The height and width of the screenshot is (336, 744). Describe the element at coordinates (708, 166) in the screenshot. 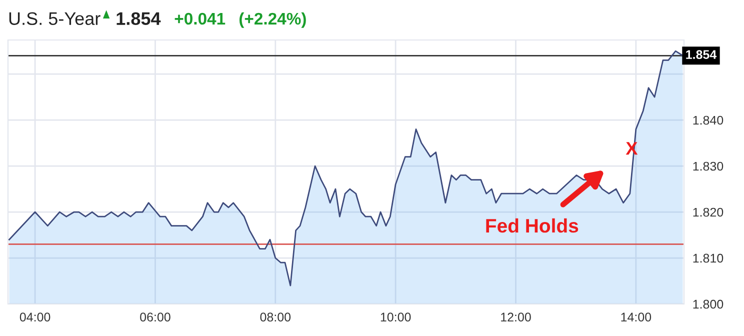

I see `y-tick-label: 1.830` at that location.